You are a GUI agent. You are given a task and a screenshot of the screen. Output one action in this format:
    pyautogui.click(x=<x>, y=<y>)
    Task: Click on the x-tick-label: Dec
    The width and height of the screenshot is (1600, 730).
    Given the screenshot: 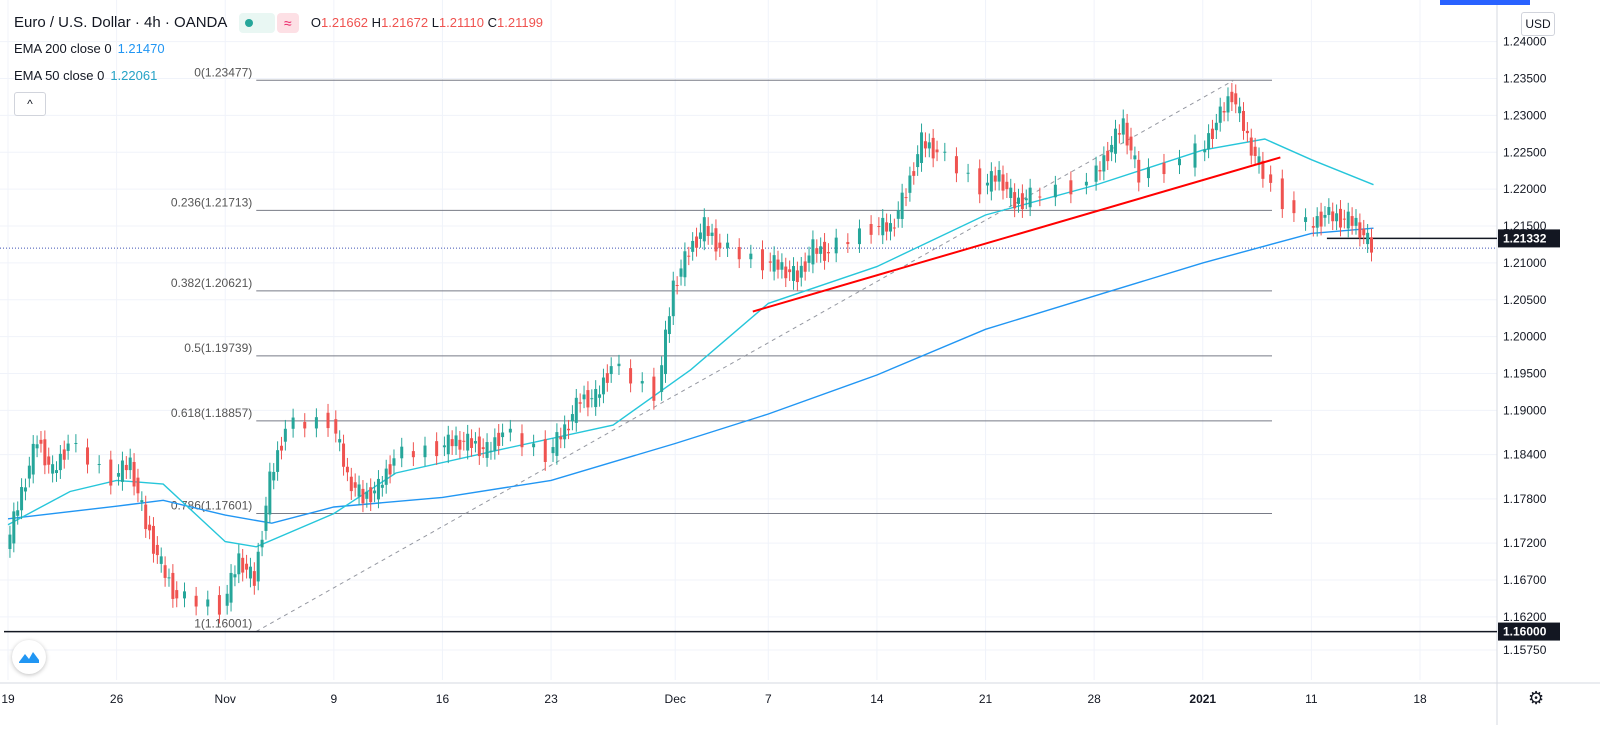 What is the action you would take?
    pyautogui.click(x=675, y=699)
    